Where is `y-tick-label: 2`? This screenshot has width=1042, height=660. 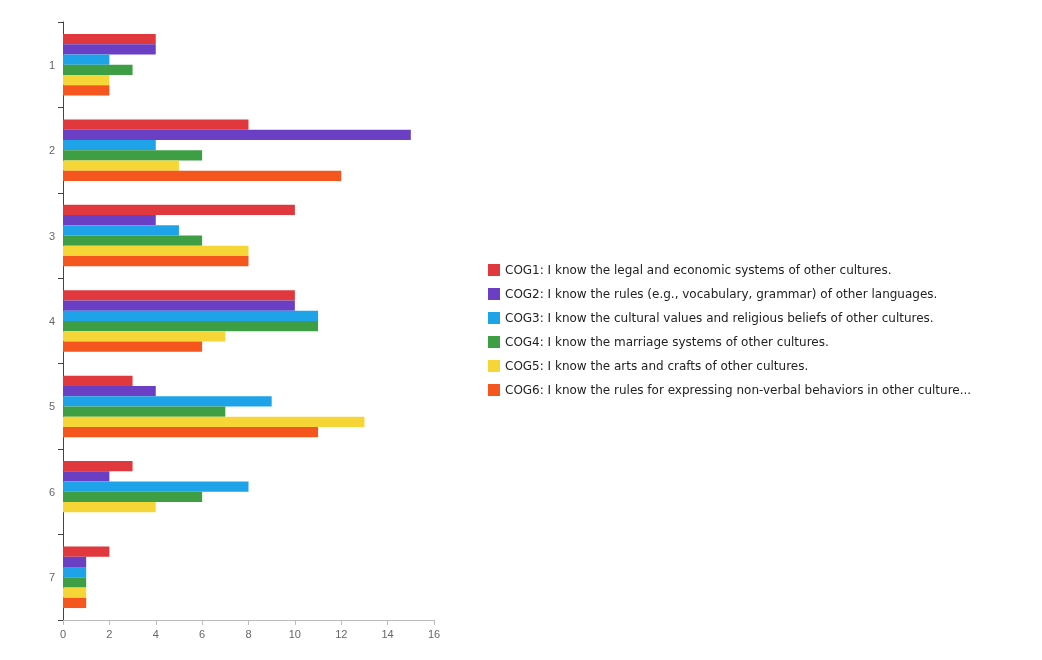
y-tick-label: 2 is located at coordinates (51, 150).